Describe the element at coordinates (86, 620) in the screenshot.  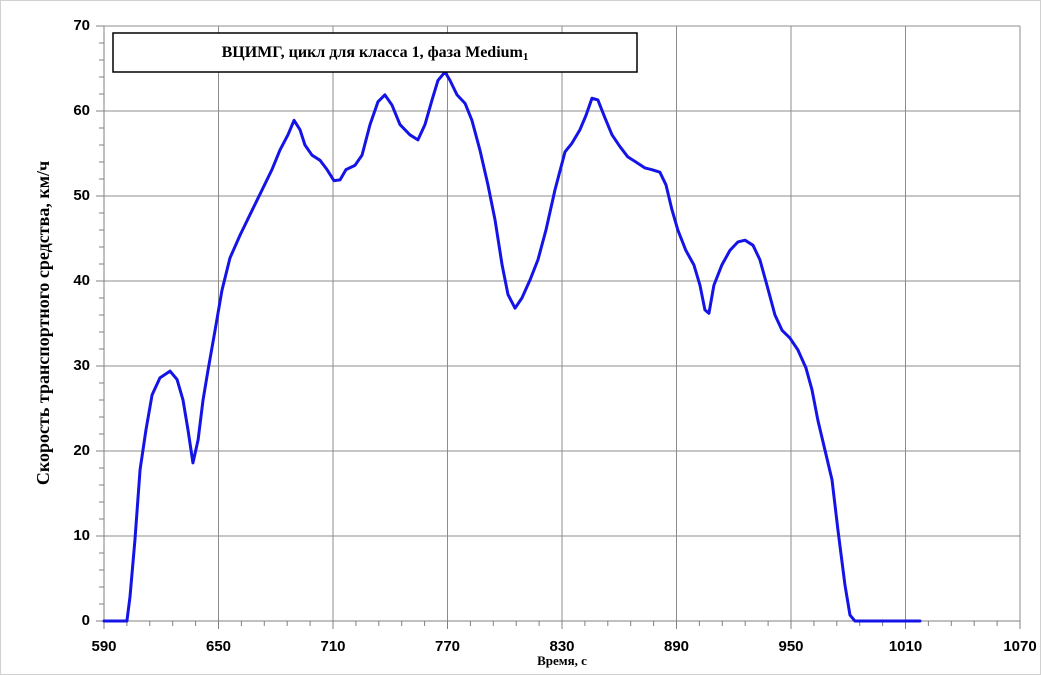
I see `y-tick-label: 0` at that location.